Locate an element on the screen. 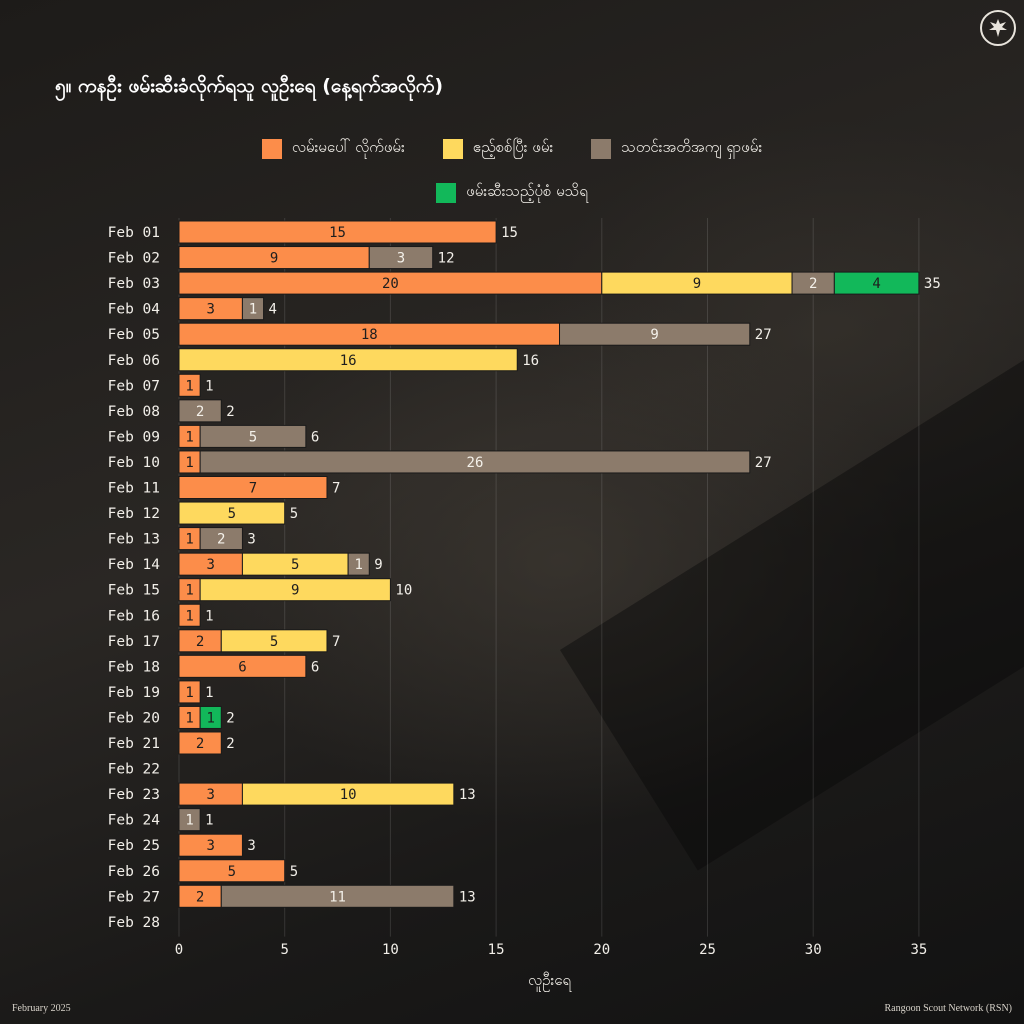 Image resolution: width=1024 pixels, height=1024 pixels. category-label: Feb 23 is located at coordinates (134, 795).